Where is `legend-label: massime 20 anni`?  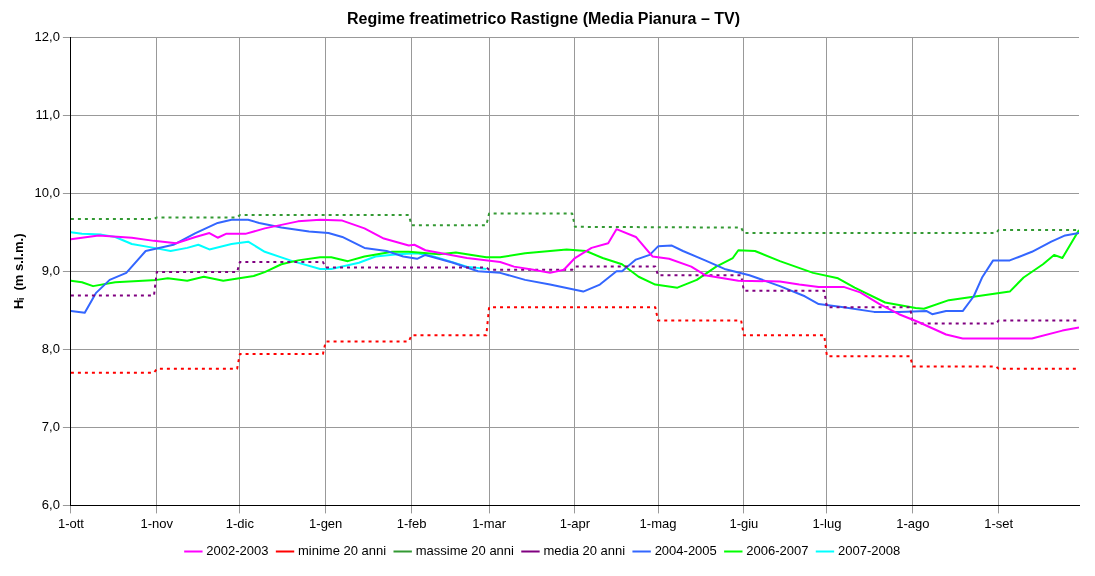 legend-label: massime 20 anni is located at coordinates (465, 551).